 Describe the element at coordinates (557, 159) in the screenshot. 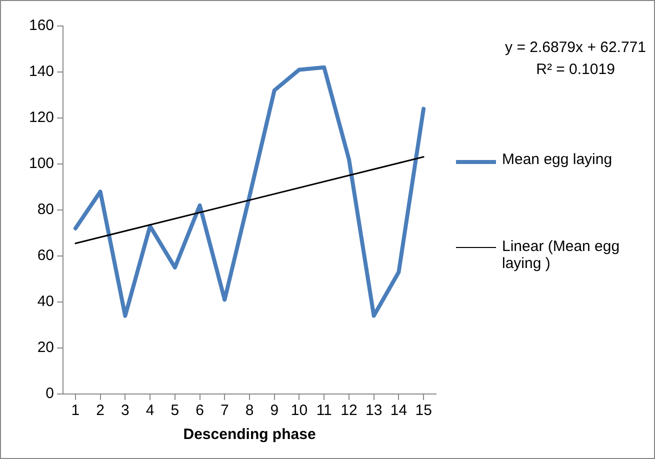

I see `legend-label: Mean egg laying` at that location.